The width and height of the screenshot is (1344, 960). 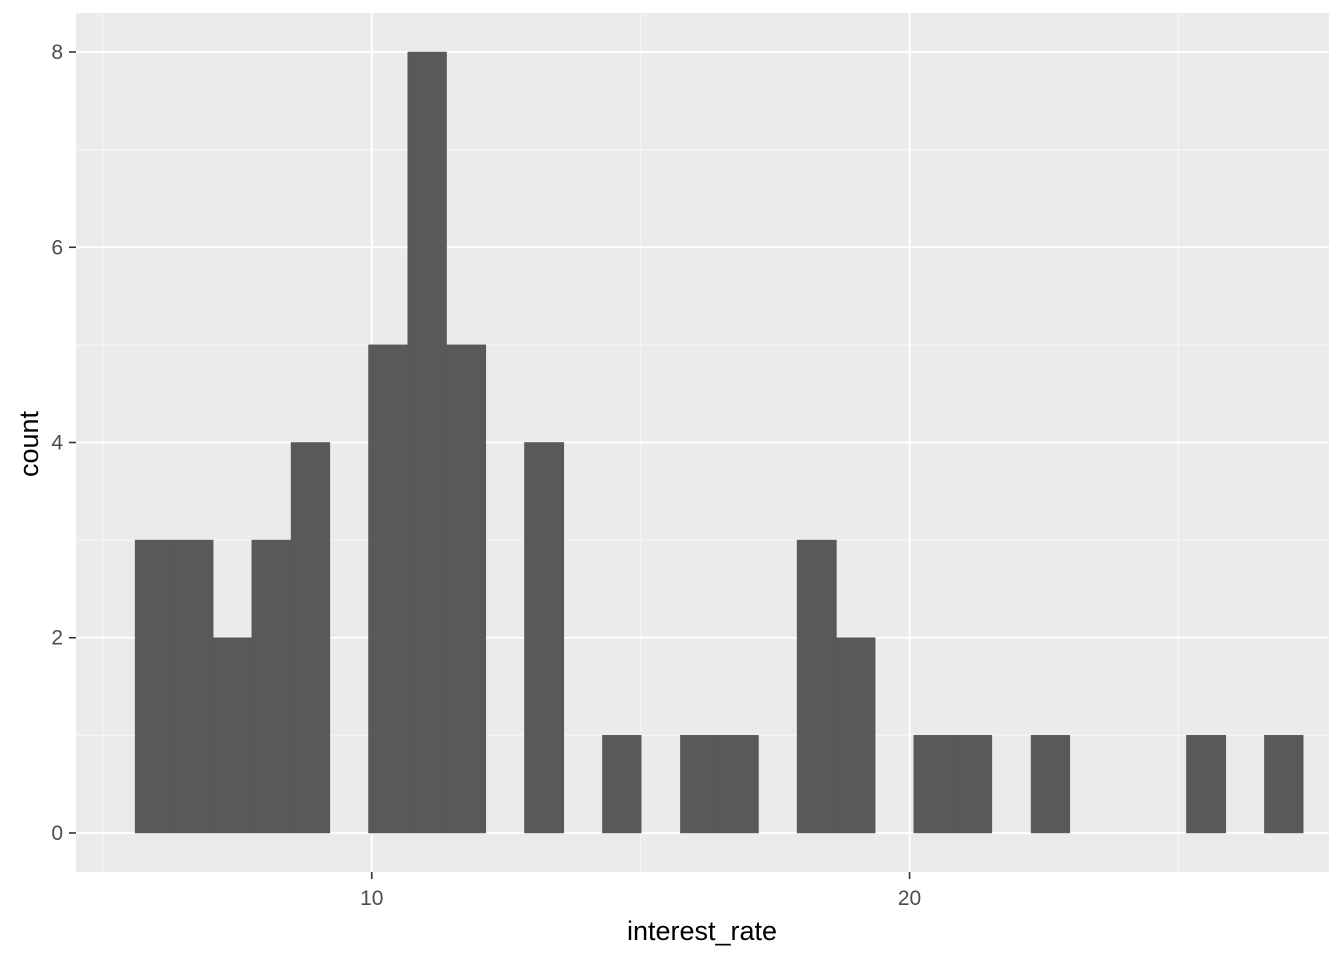 I want to click on x-axis: 10 20, so click(x=640, y=891).